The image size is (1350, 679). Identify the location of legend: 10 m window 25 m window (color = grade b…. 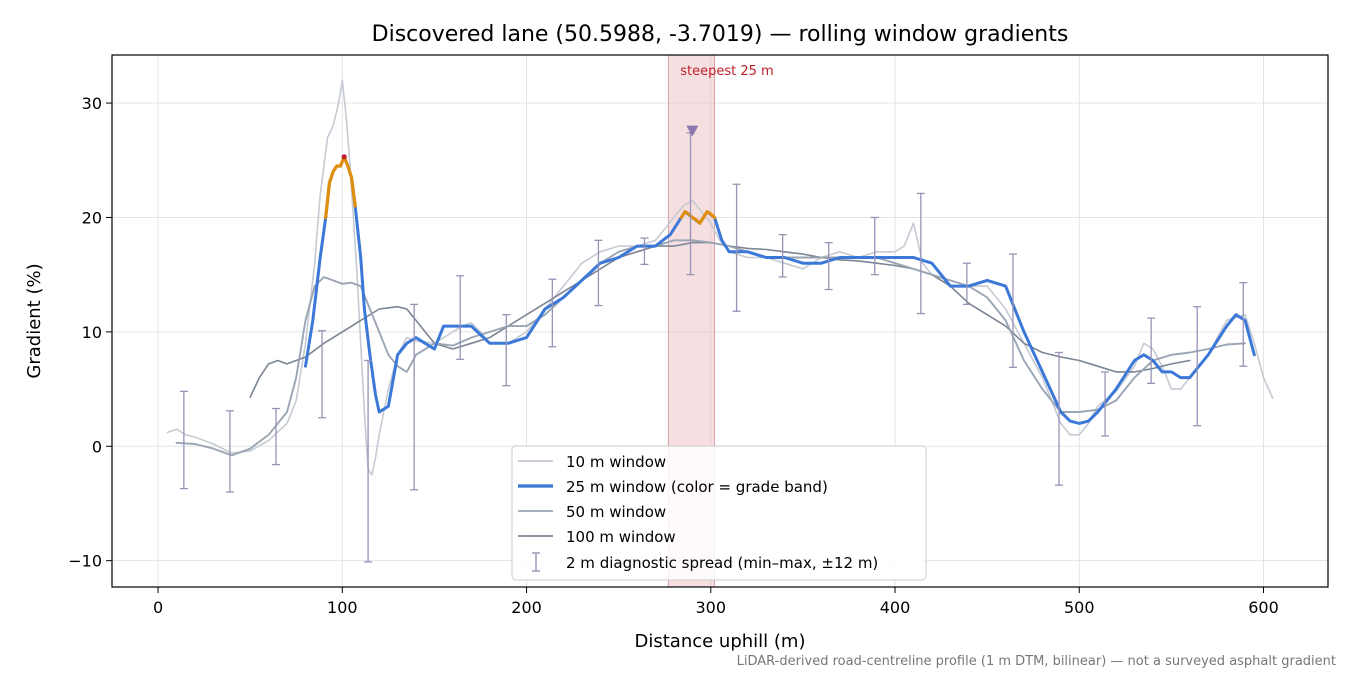
(719, 513).